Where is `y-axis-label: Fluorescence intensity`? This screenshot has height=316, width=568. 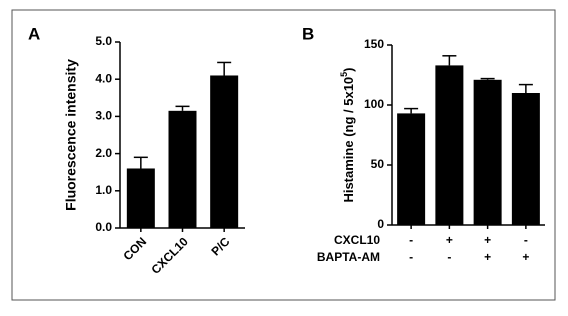
y-axis-label: Fluorescence intensity is located at coordinates (71, 135).